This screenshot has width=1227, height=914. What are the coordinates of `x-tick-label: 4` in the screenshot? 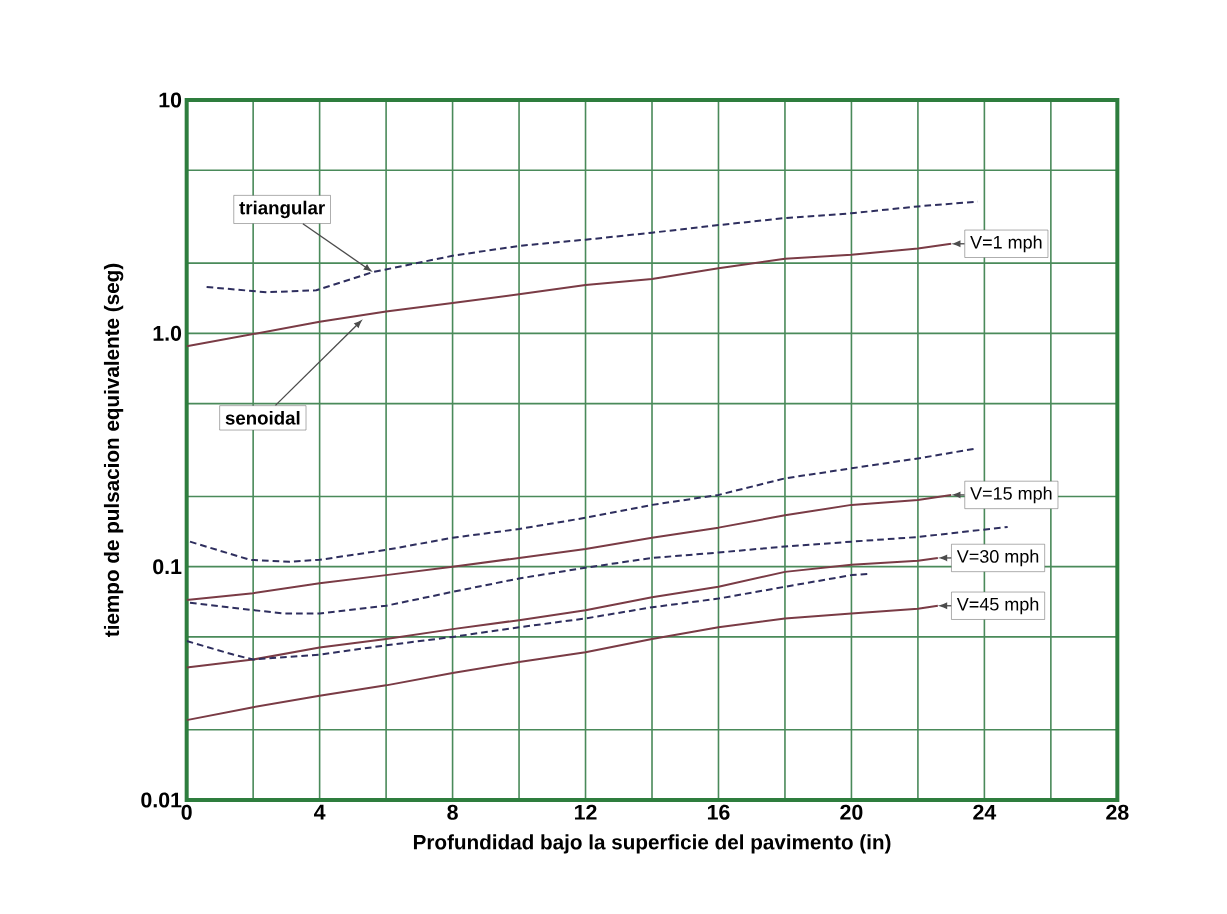 It's located at (320, 812).